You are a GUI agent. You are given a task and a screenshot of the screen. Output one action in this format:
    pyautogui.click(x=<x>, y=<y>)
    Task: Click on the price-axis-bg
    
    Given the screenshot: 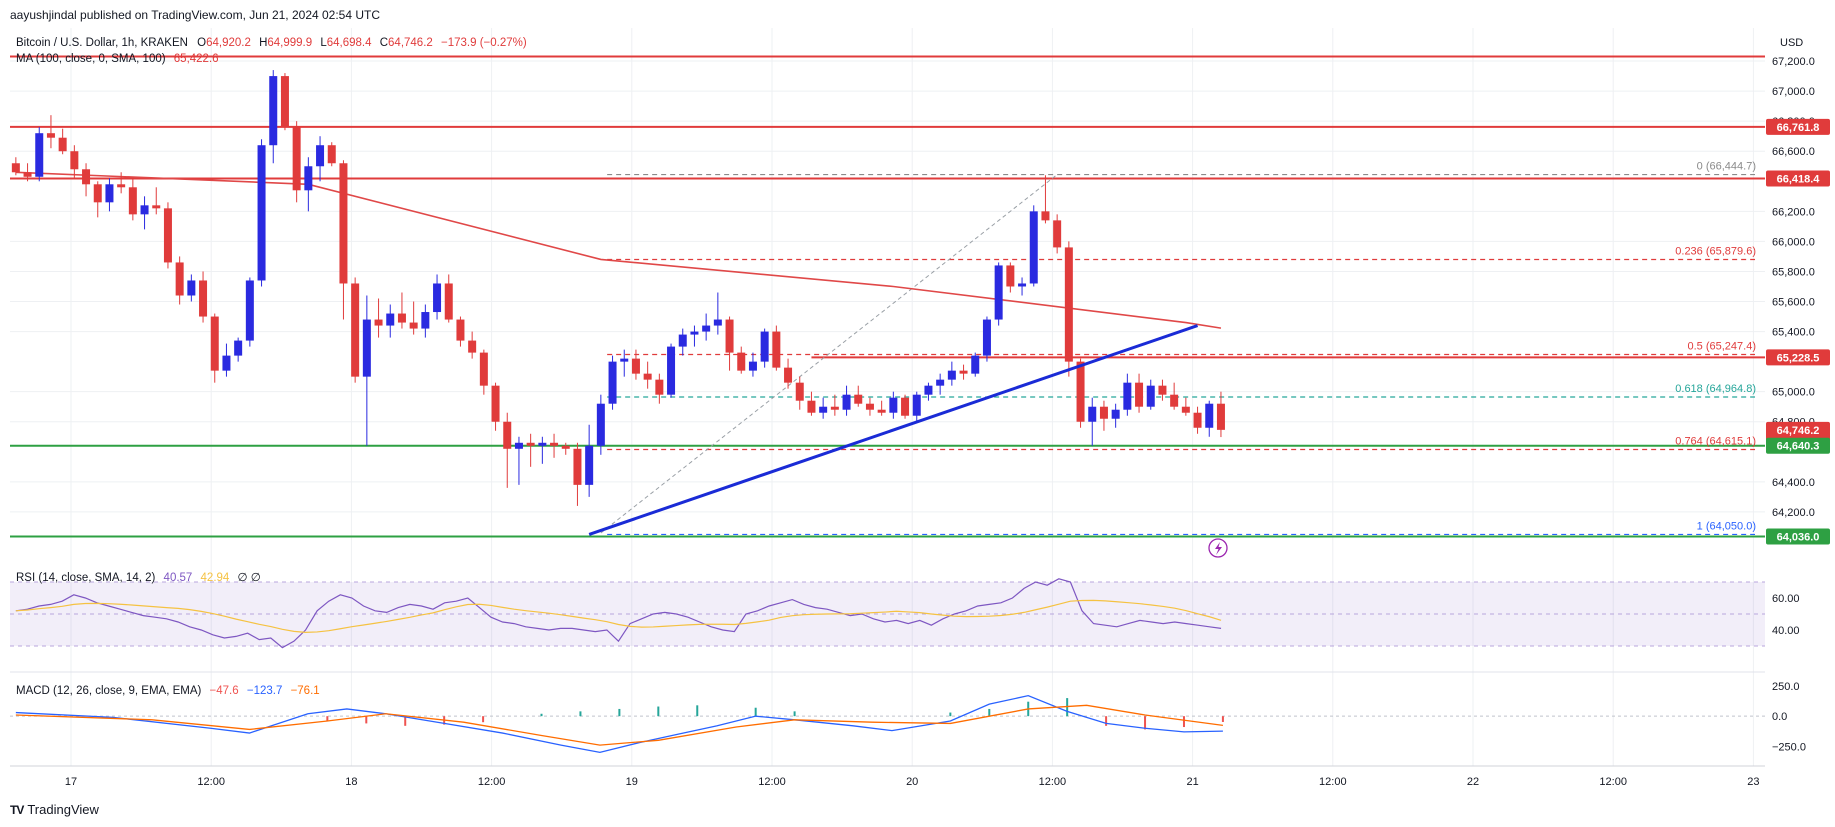 What is the action you would take?
    pyautogui.click(x=1800, y=408)
    